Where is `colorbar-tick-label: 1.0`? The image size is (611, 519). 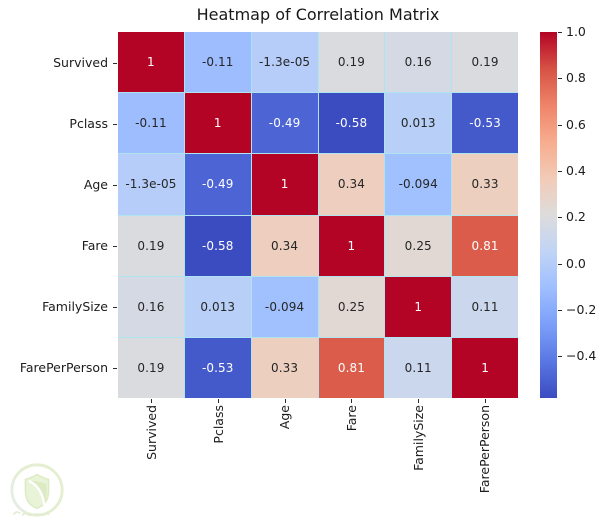 colorbar-tick-label: 1.0 is located at coordinates (576, 31).